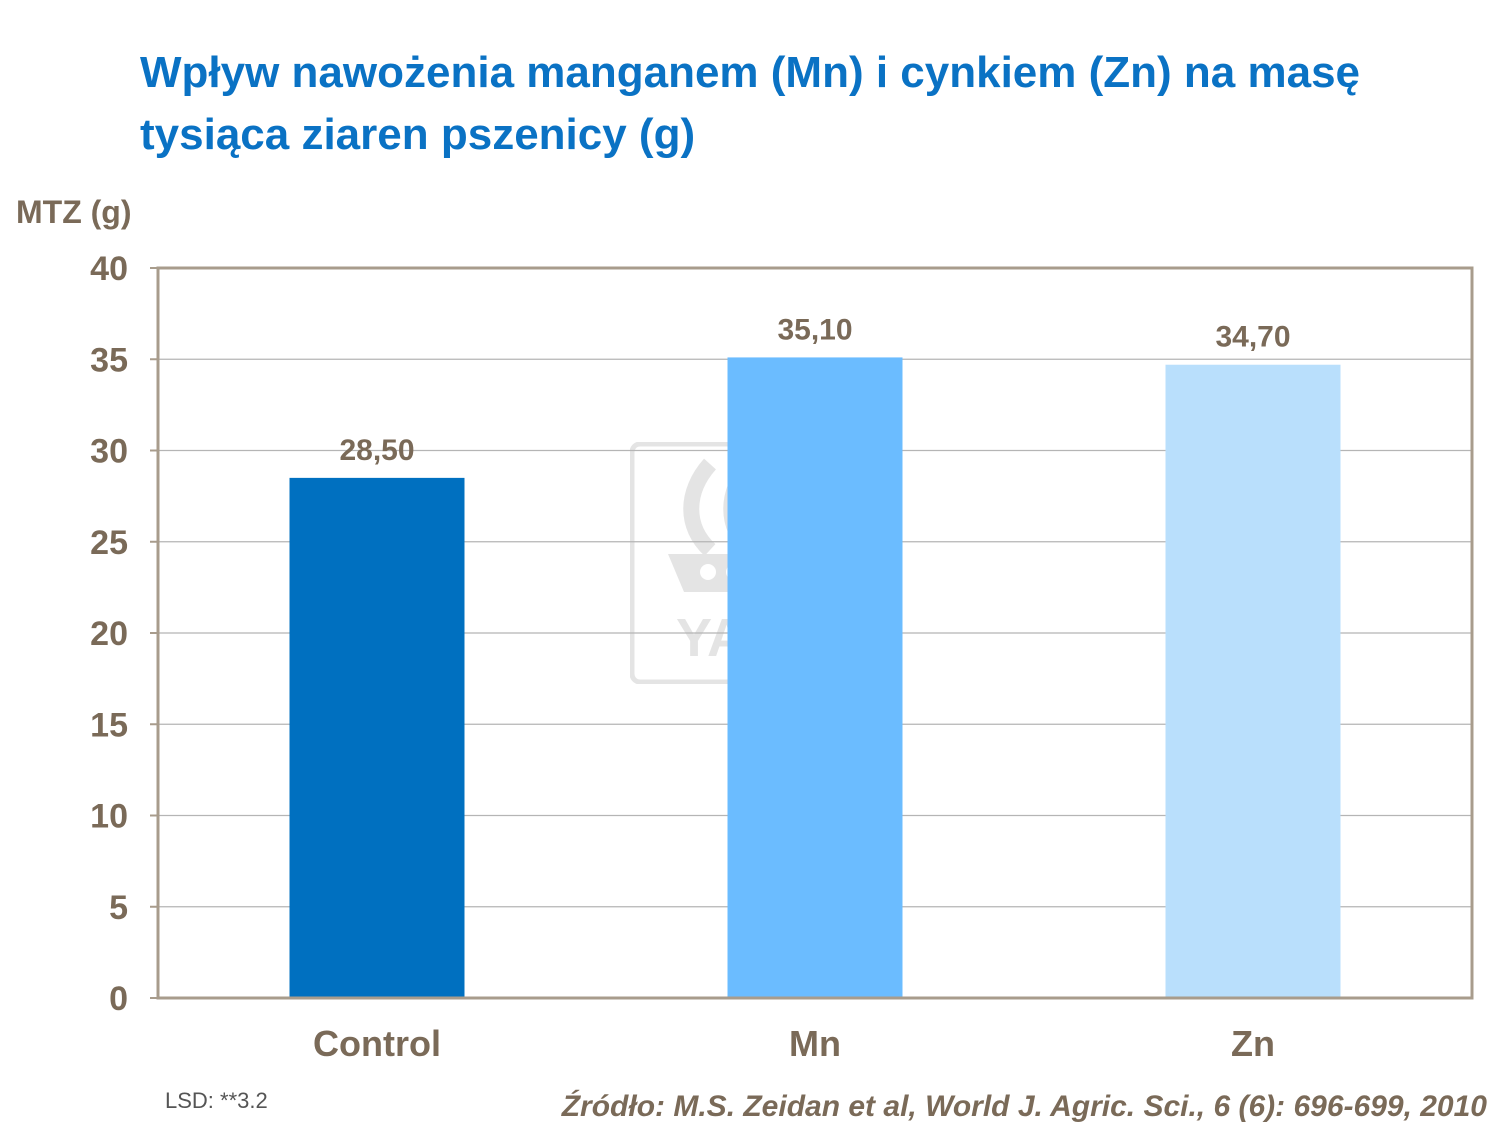 The height and width of the screenshot is (1126, 1501). What do you see at coordinates (377, 737) in the screenshot?
I see `bar-control` at bounding box center [377, 737].